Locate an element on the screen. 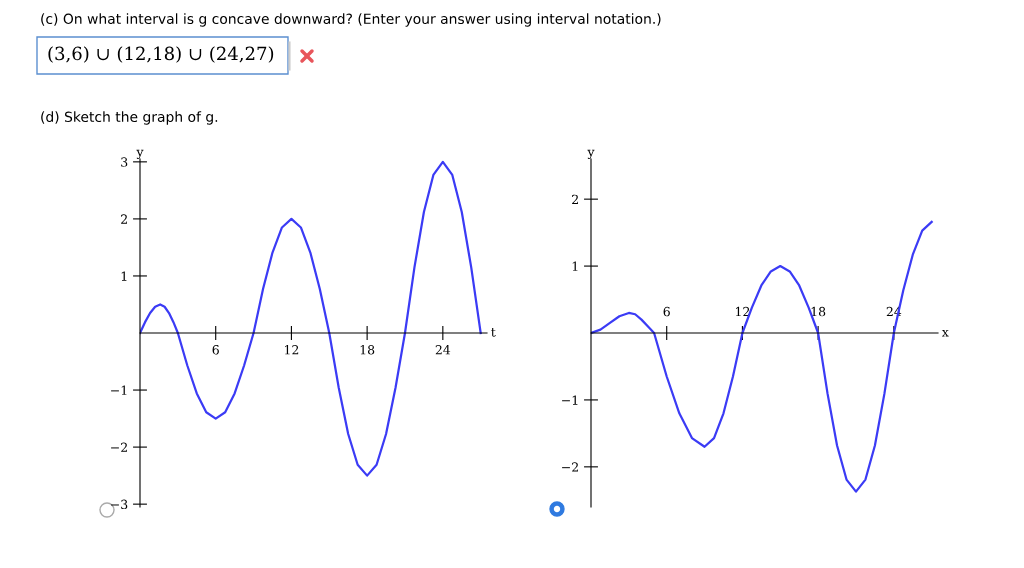  text: (c) On what interval is g concave downward? (Enter your answer using interval notation.) is located at coordinates (351, 20).